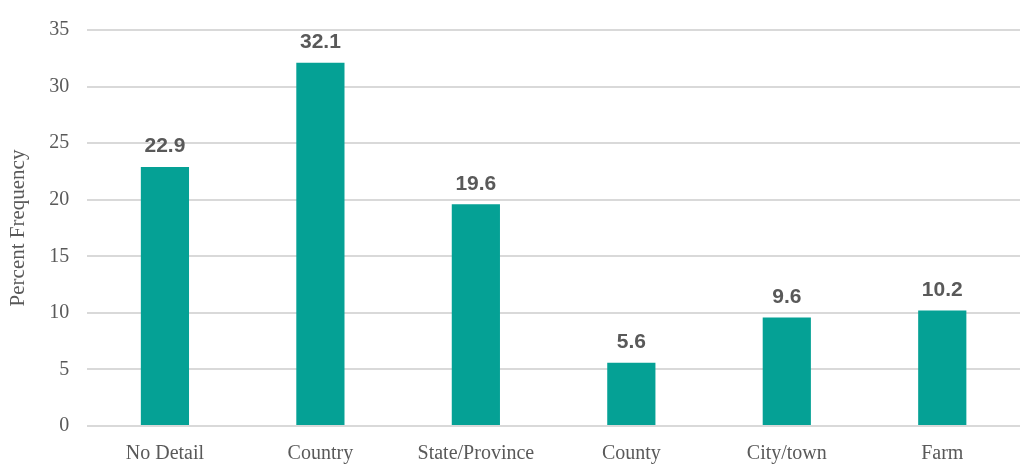 The height and width of the screenshot is (466, 1024). Describe the element at coordinates (165, 145) in the screenshot. I see `data-label: 22.9` at that location.